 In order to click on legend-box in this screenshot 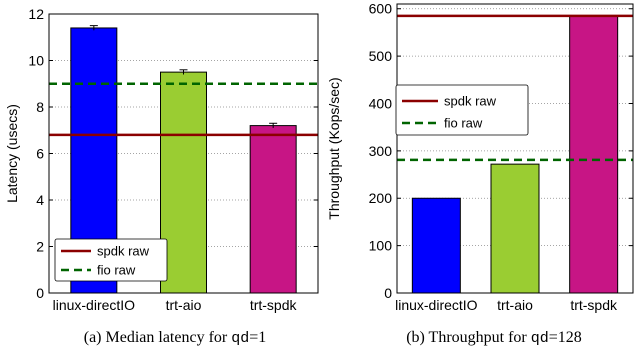, I will do `click(111, 260)`.